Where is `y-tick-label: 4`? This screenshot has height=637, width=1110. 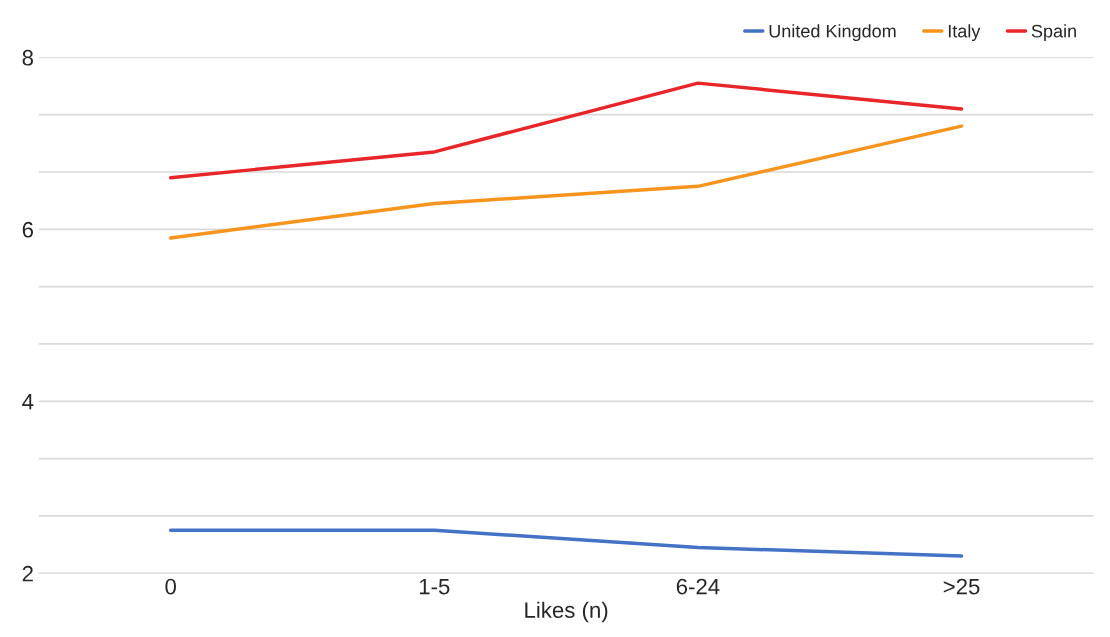
y-tick-label: 4 is located at coordinates (28, 402).